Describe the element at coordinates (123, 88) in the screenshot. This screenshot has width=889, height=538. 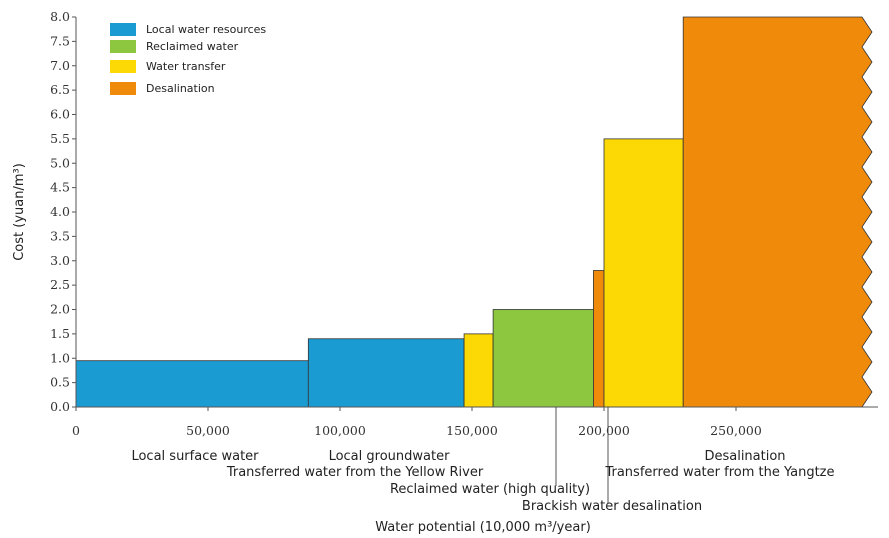
I see `legend-swatch-desalination` at that location.